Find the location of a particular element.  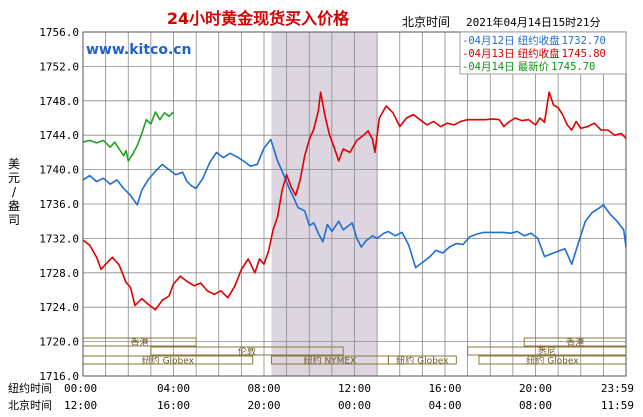

x-tick-bj: 12:00 is located at coordinates (80, 405).